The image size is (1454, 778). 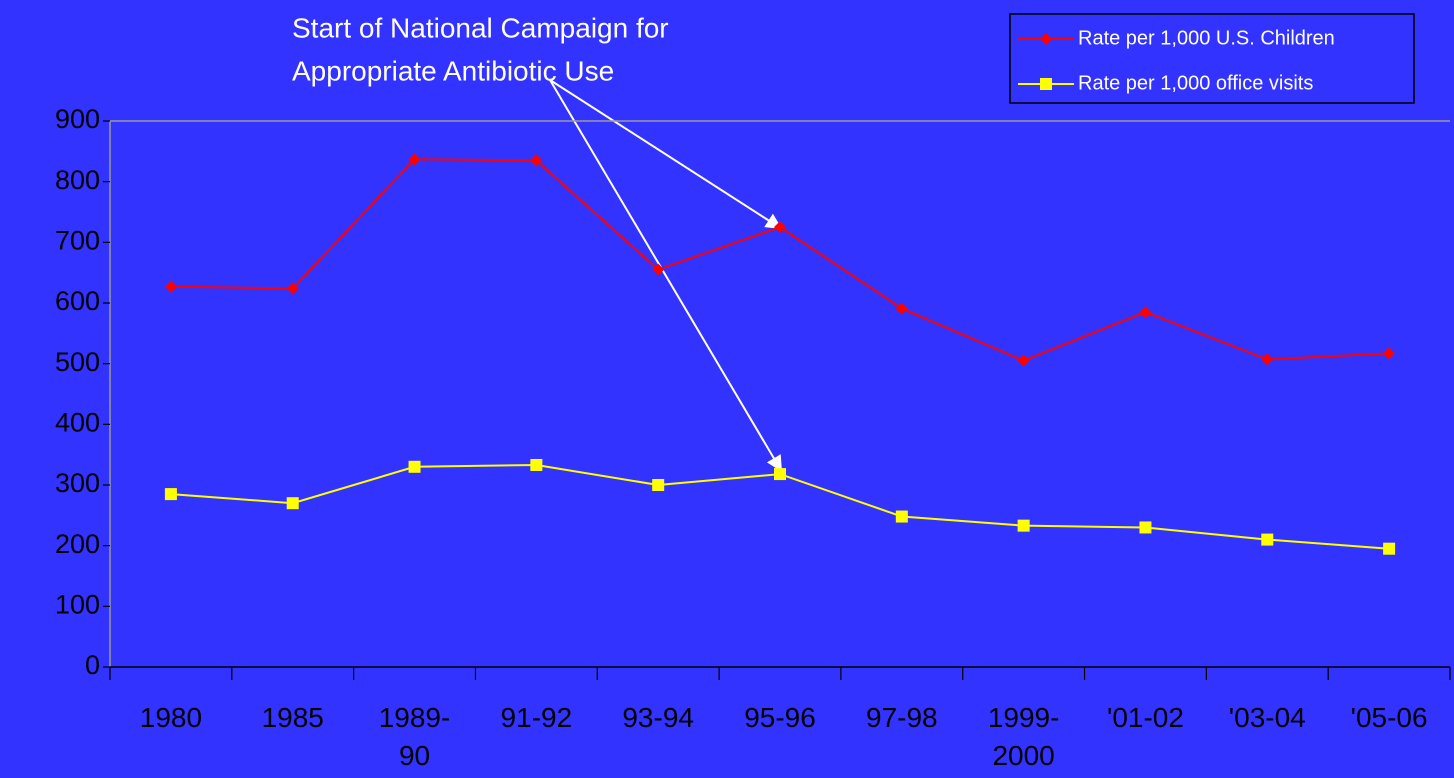 What do you see at coordinates (780, 717) in the screenshot?
I see `x-tick-label: 95-96` at bounding box center [780, 717].